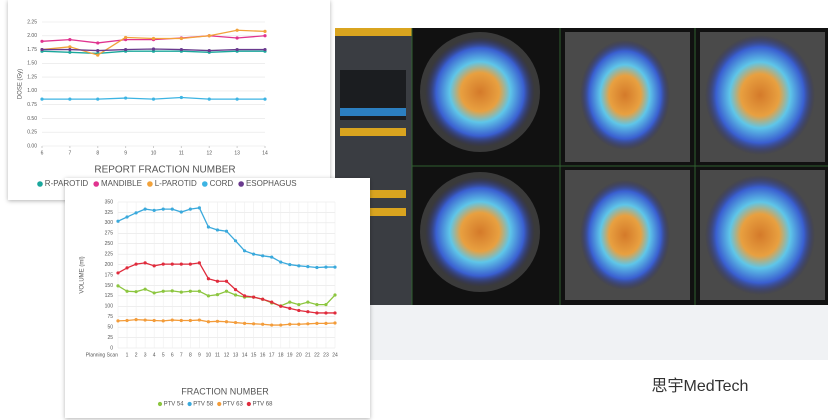 The width and height of the screenshot is (828, 420). I want to click on y-tick-label: 300, so click(109, 223).